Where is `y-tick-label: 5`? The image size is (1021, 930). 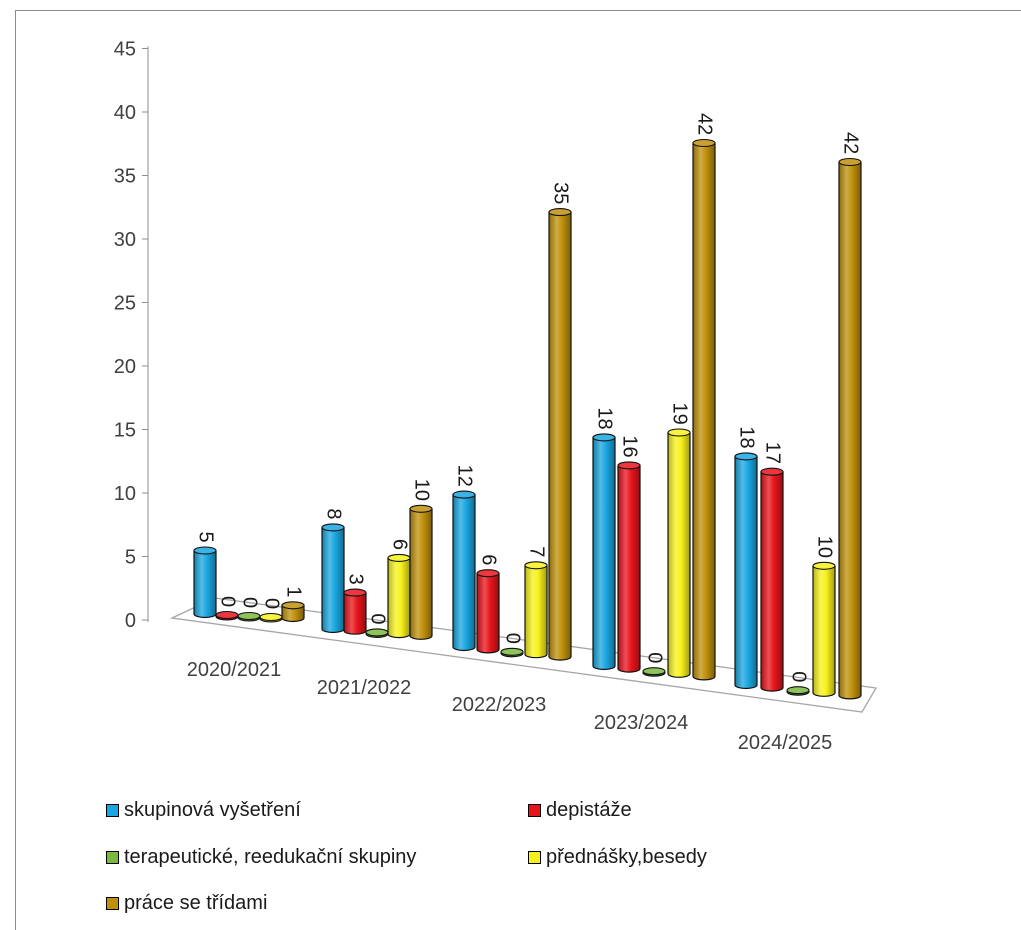 y-tick-label: 5 is located at coordinates (130, 558).